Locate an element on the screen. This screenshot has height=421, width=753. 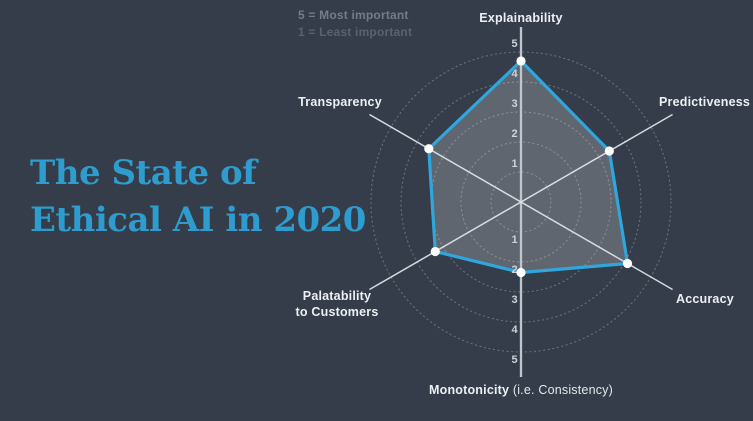
radar-polygon-fill is located at coordinates (528, 167).